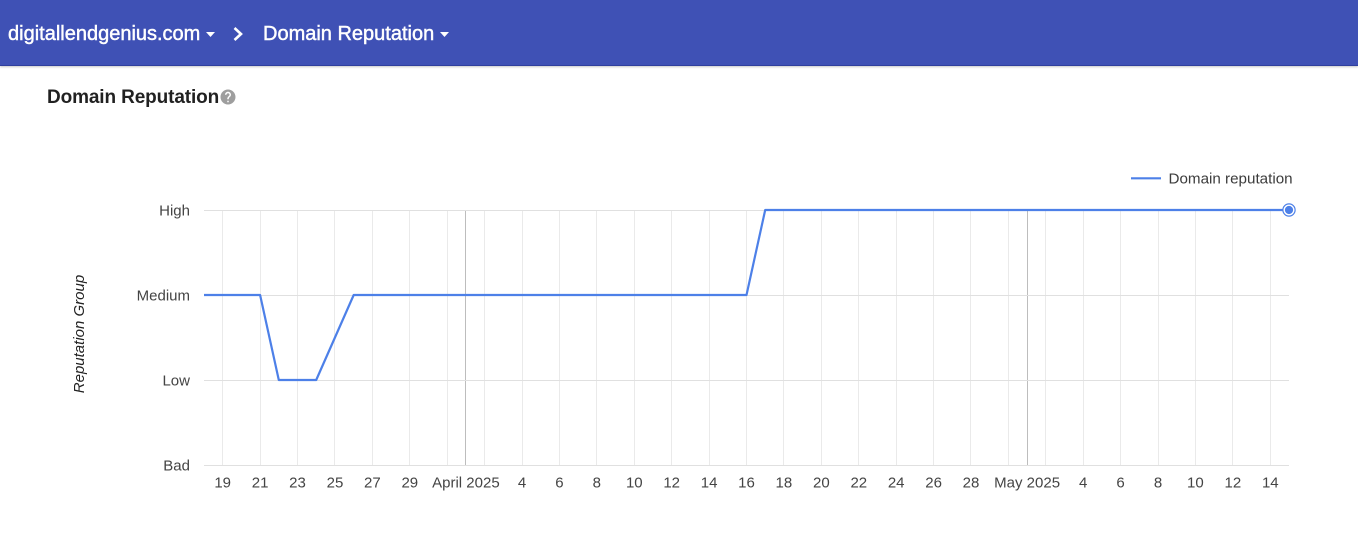 This screenshot has width=1358, height=533. I want to click on svg-text: High, so click(174, 211).